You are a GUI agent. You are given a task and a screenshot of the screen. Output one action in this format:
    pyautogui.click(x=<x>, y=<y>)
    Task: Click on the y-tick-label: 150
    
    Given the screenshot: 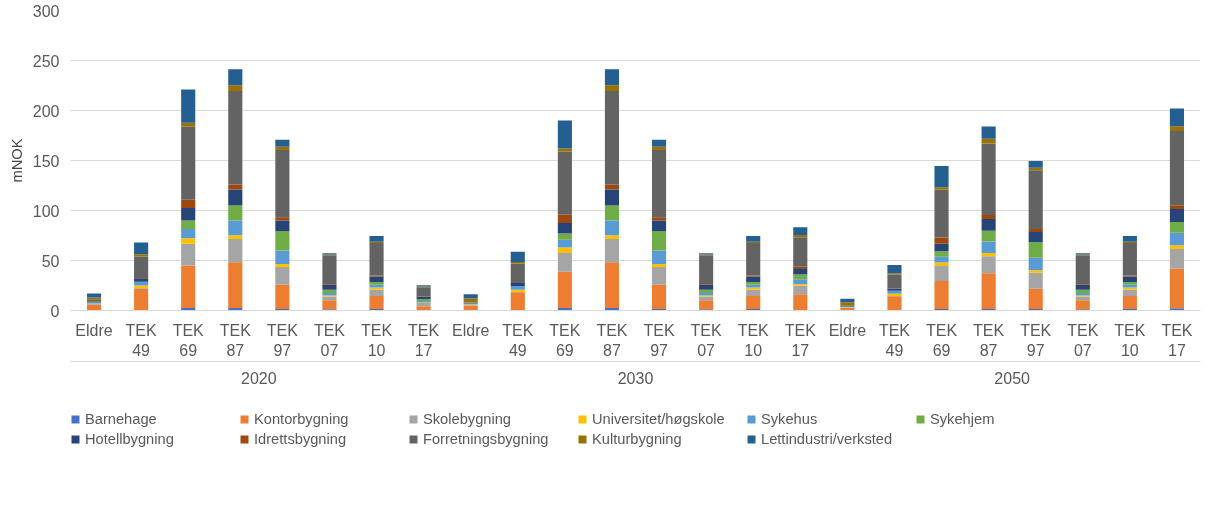 What is the action you would take?
    pyautogui.click(x=46, y=161)
    